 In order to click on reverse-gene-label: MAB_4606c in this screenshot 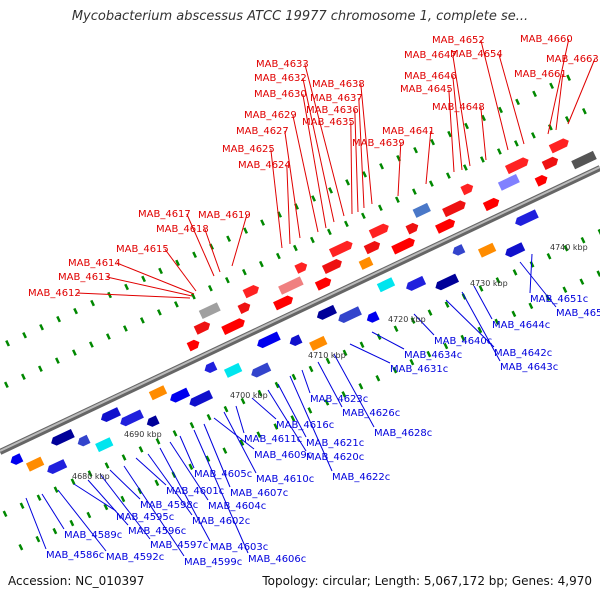, I will do `click(277, 559)`.